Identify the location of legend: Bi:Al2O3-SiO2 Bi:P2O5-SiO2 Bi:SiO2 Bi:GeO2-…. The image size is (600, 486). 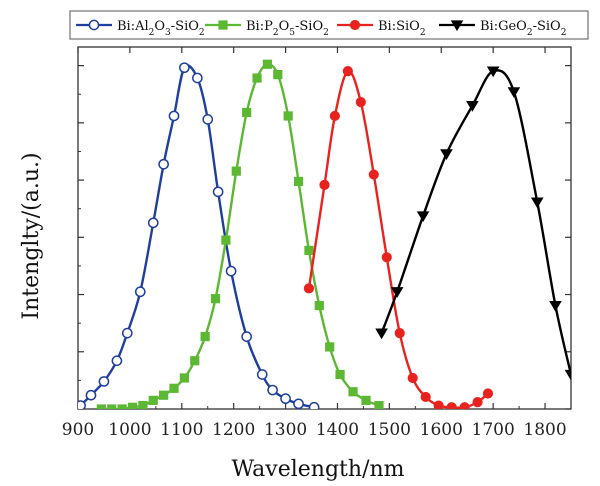
(329, 25).